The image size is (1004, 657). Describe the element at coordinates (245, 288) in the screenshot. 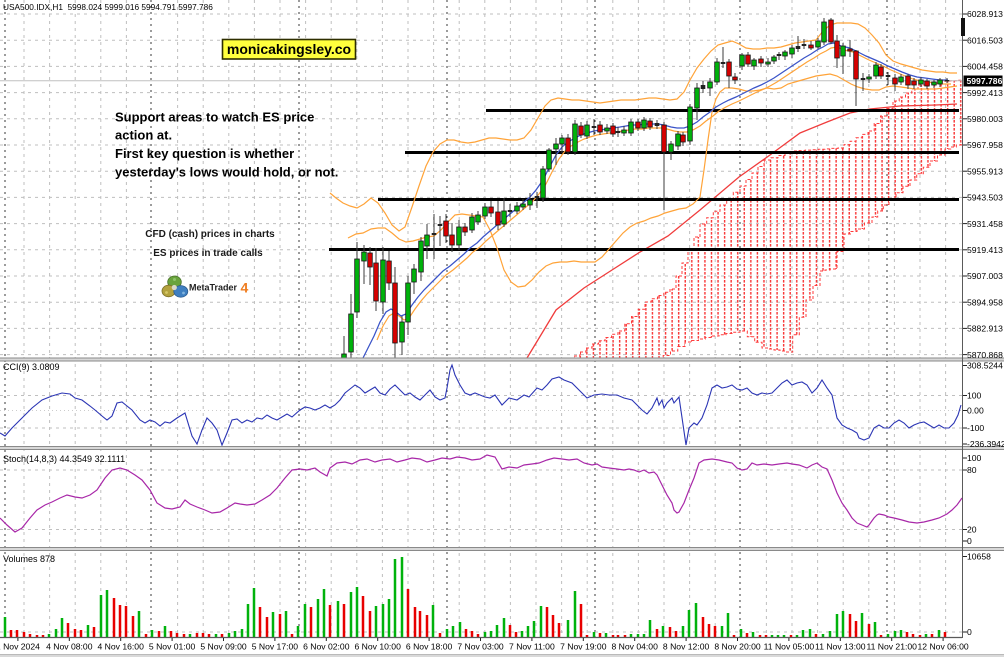

I see `svg-text: 4` at that location.